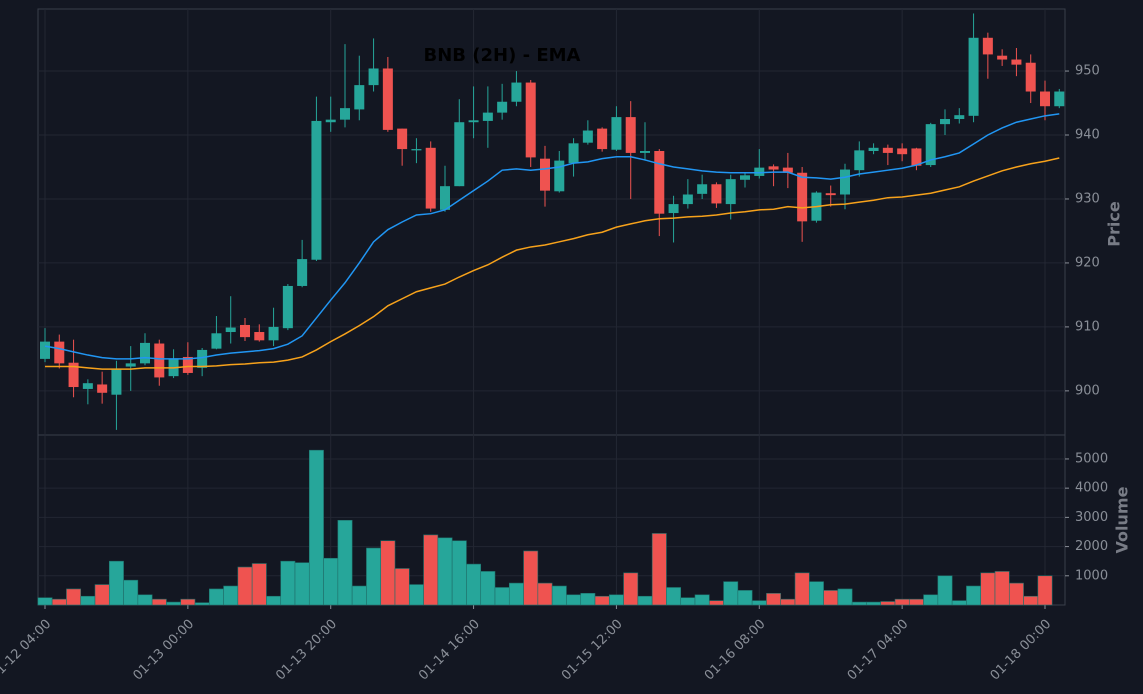 The width and height of the screenshot is (1143, 694). What do you see at coordinates (502, 55) in the screenshot?
I see `chart-title: BNB (2H) - EMA` at bounding box center [502, 55].